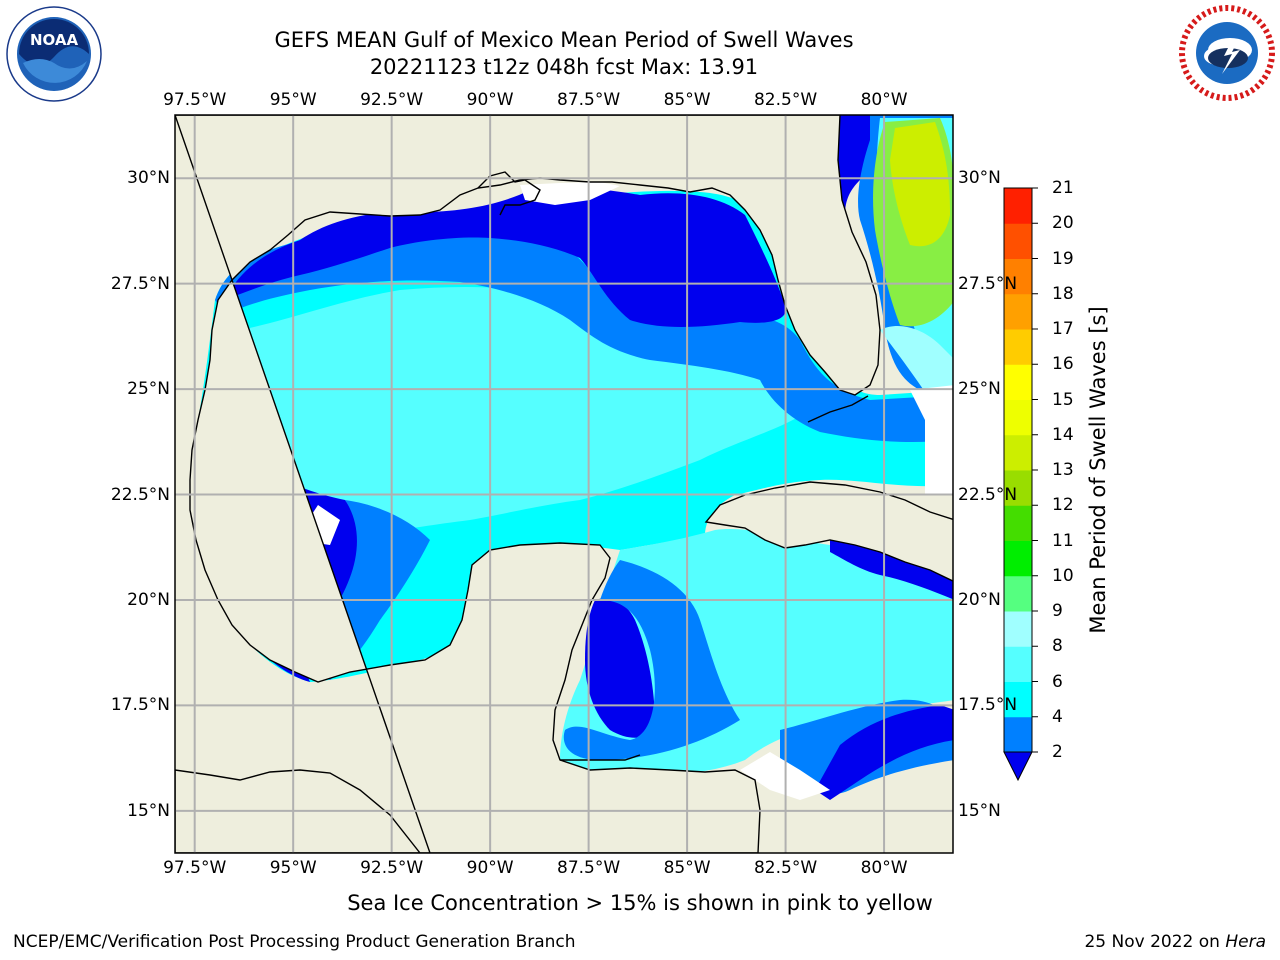 The image size is (1280, 960). I want to click on caribbean-blue-band, so click(651, 660).